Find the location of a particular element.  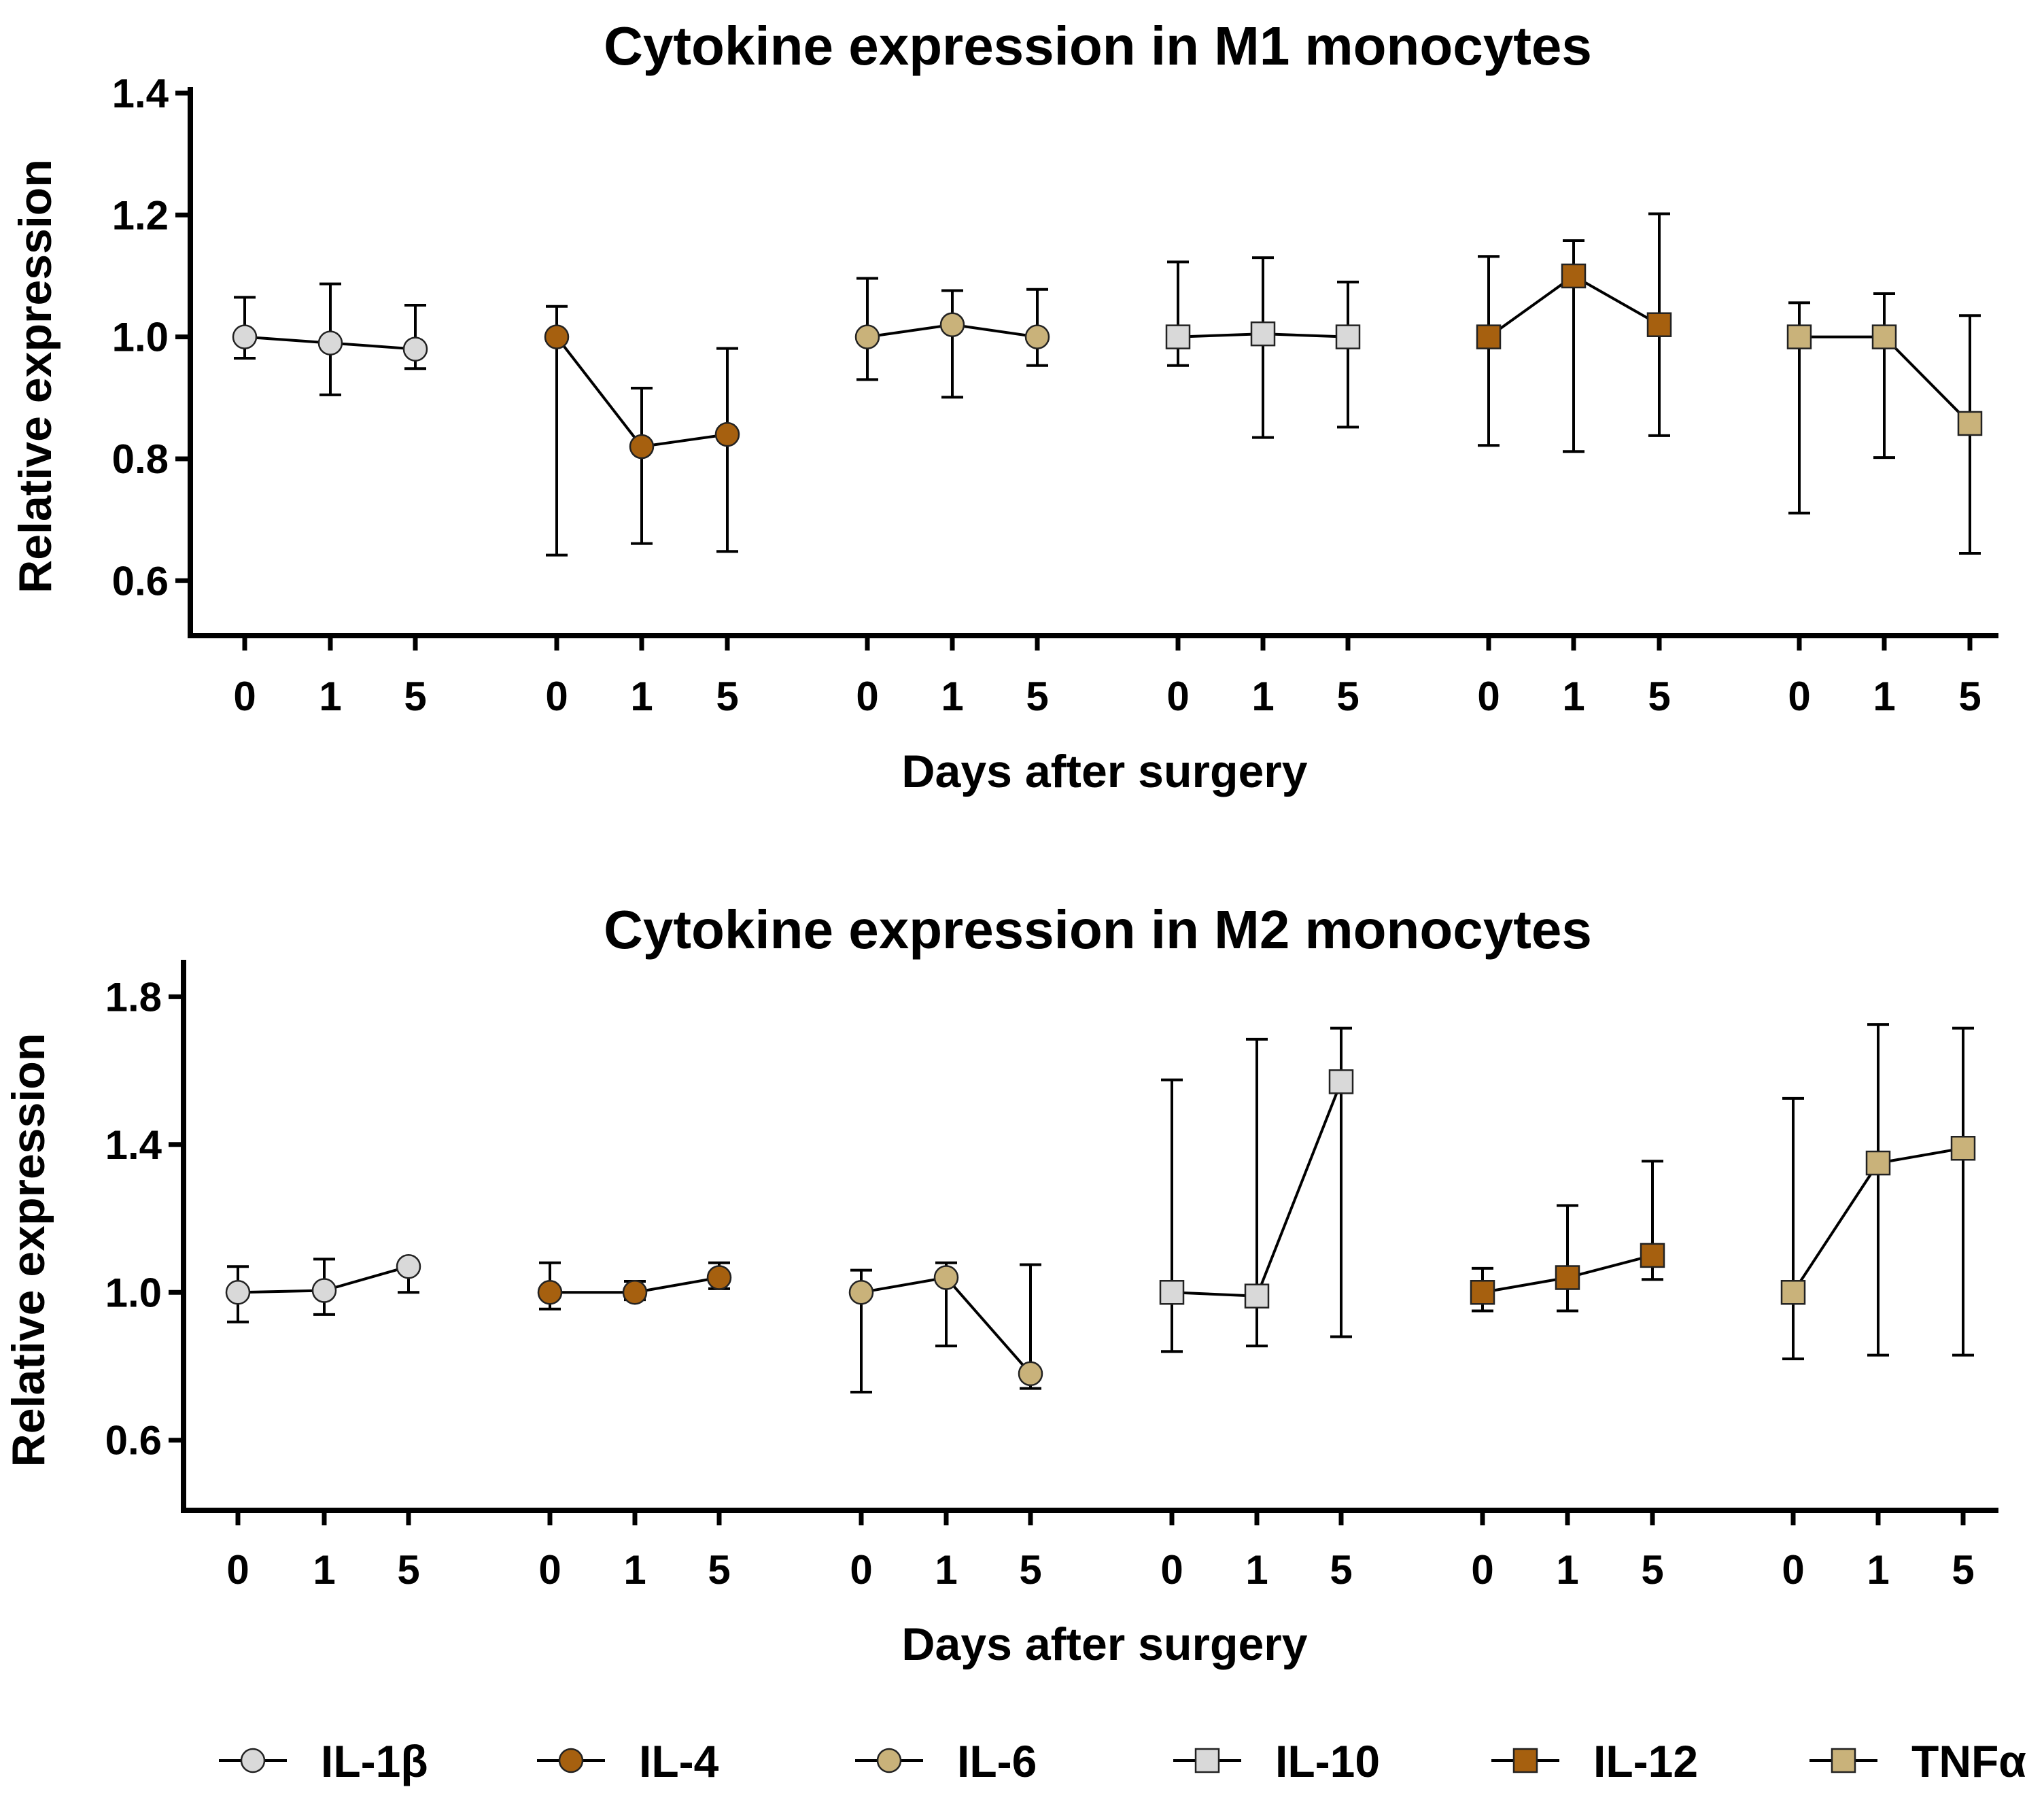

legend-label: IL-4 is located at coordinates (679, 1761).